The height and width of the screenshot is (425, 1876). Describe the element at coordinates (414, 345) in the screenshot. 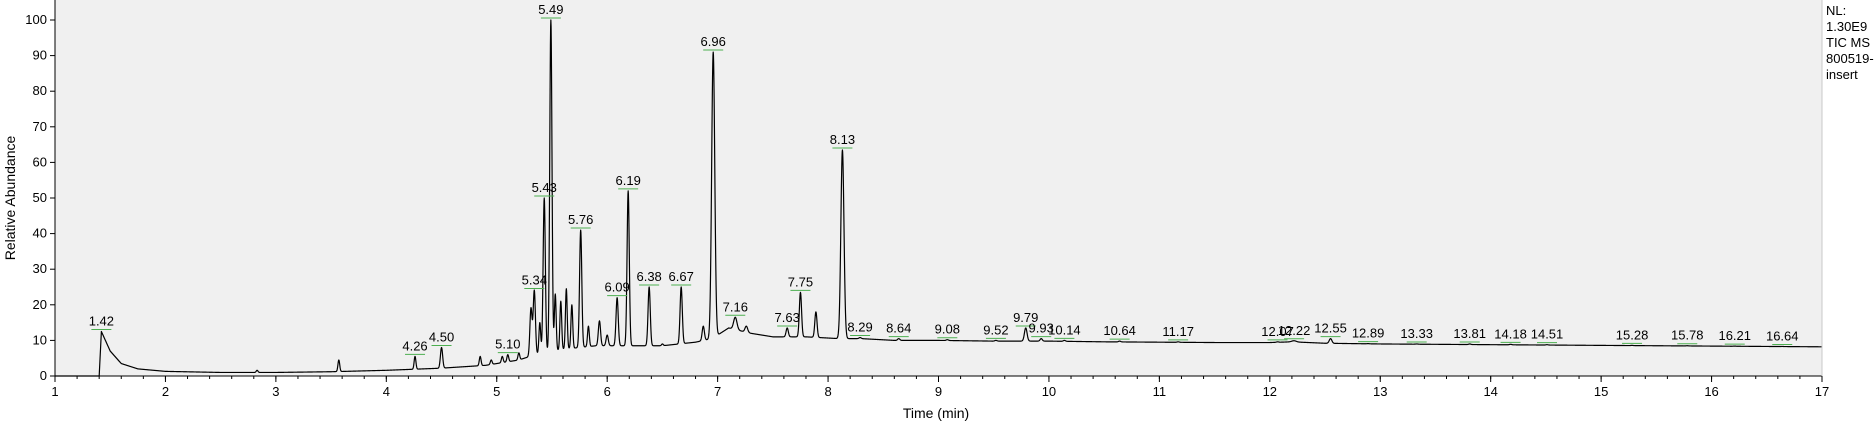

I see `peak-label: 4.26` at that location.